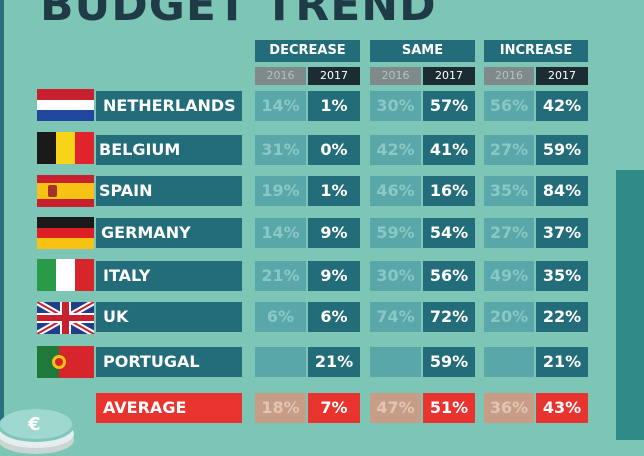 This screenshot has height=456, width=644. What do you see at coordinates (65, 233) in the screenshot?
I see `germany-flag-icon` at bounding box center [65, 233].